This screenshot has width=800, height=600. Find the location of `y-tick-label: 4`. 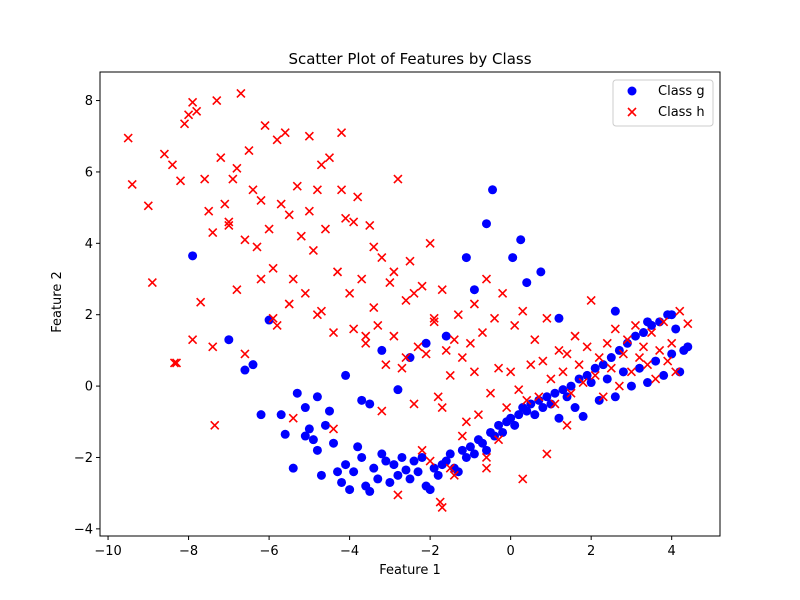

y-tick-label: 4 is located at coordinates (89, 244).